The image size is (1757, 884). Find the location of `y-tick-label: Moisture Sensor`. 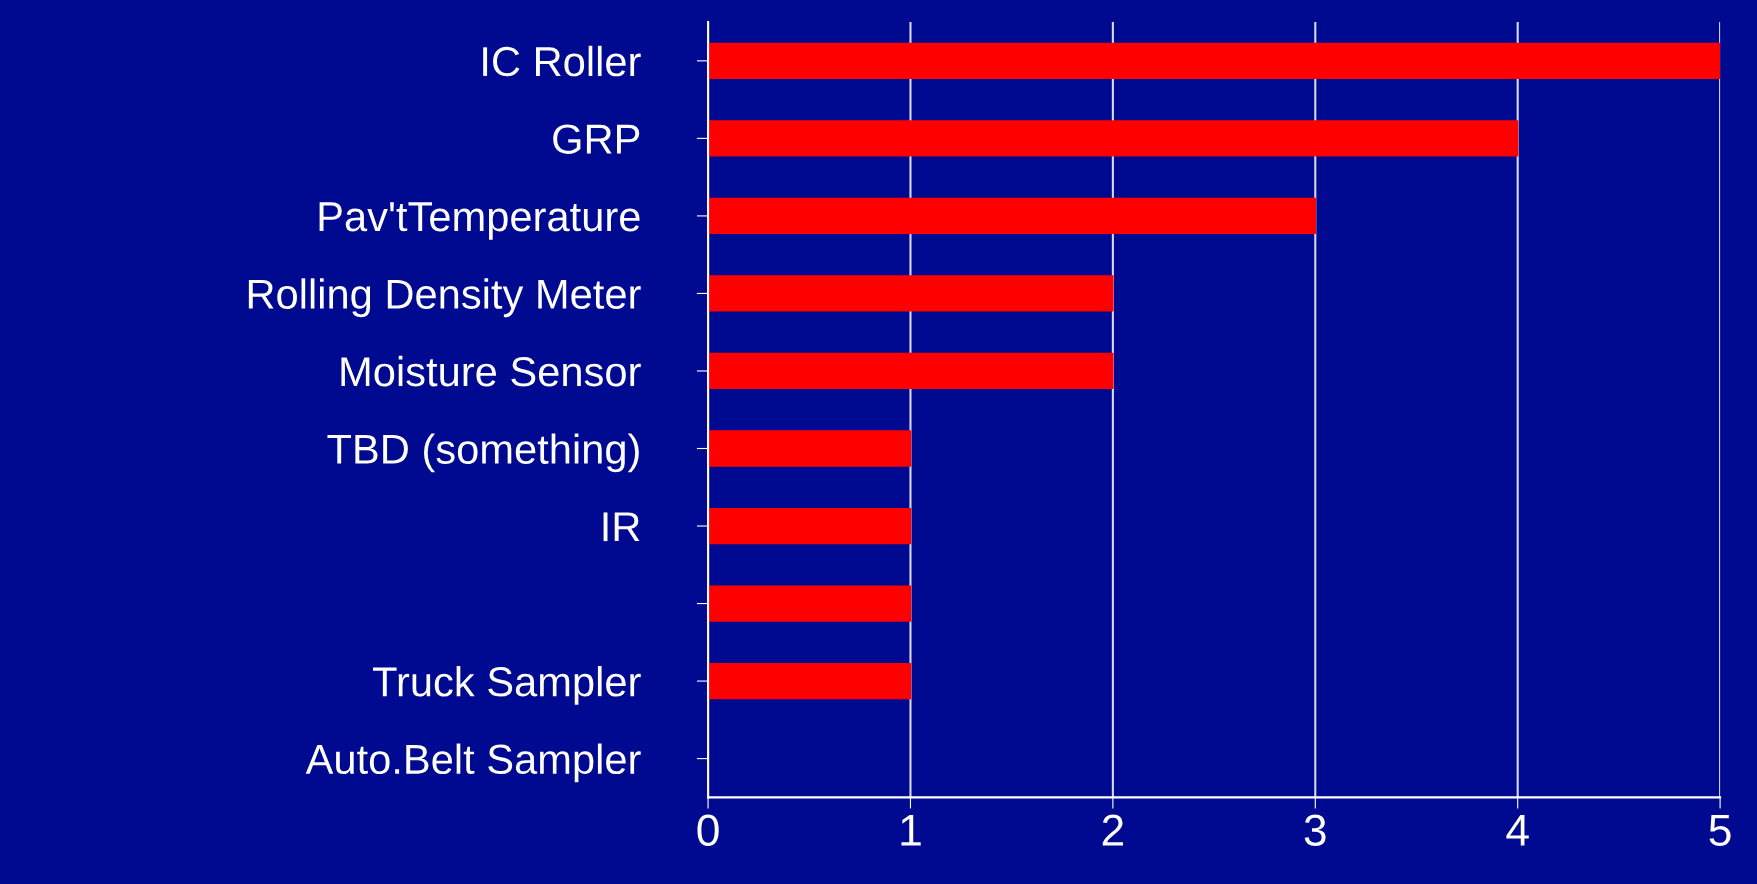

y-tick-label: Moisture Sensor is located at coordinates (491, 371).